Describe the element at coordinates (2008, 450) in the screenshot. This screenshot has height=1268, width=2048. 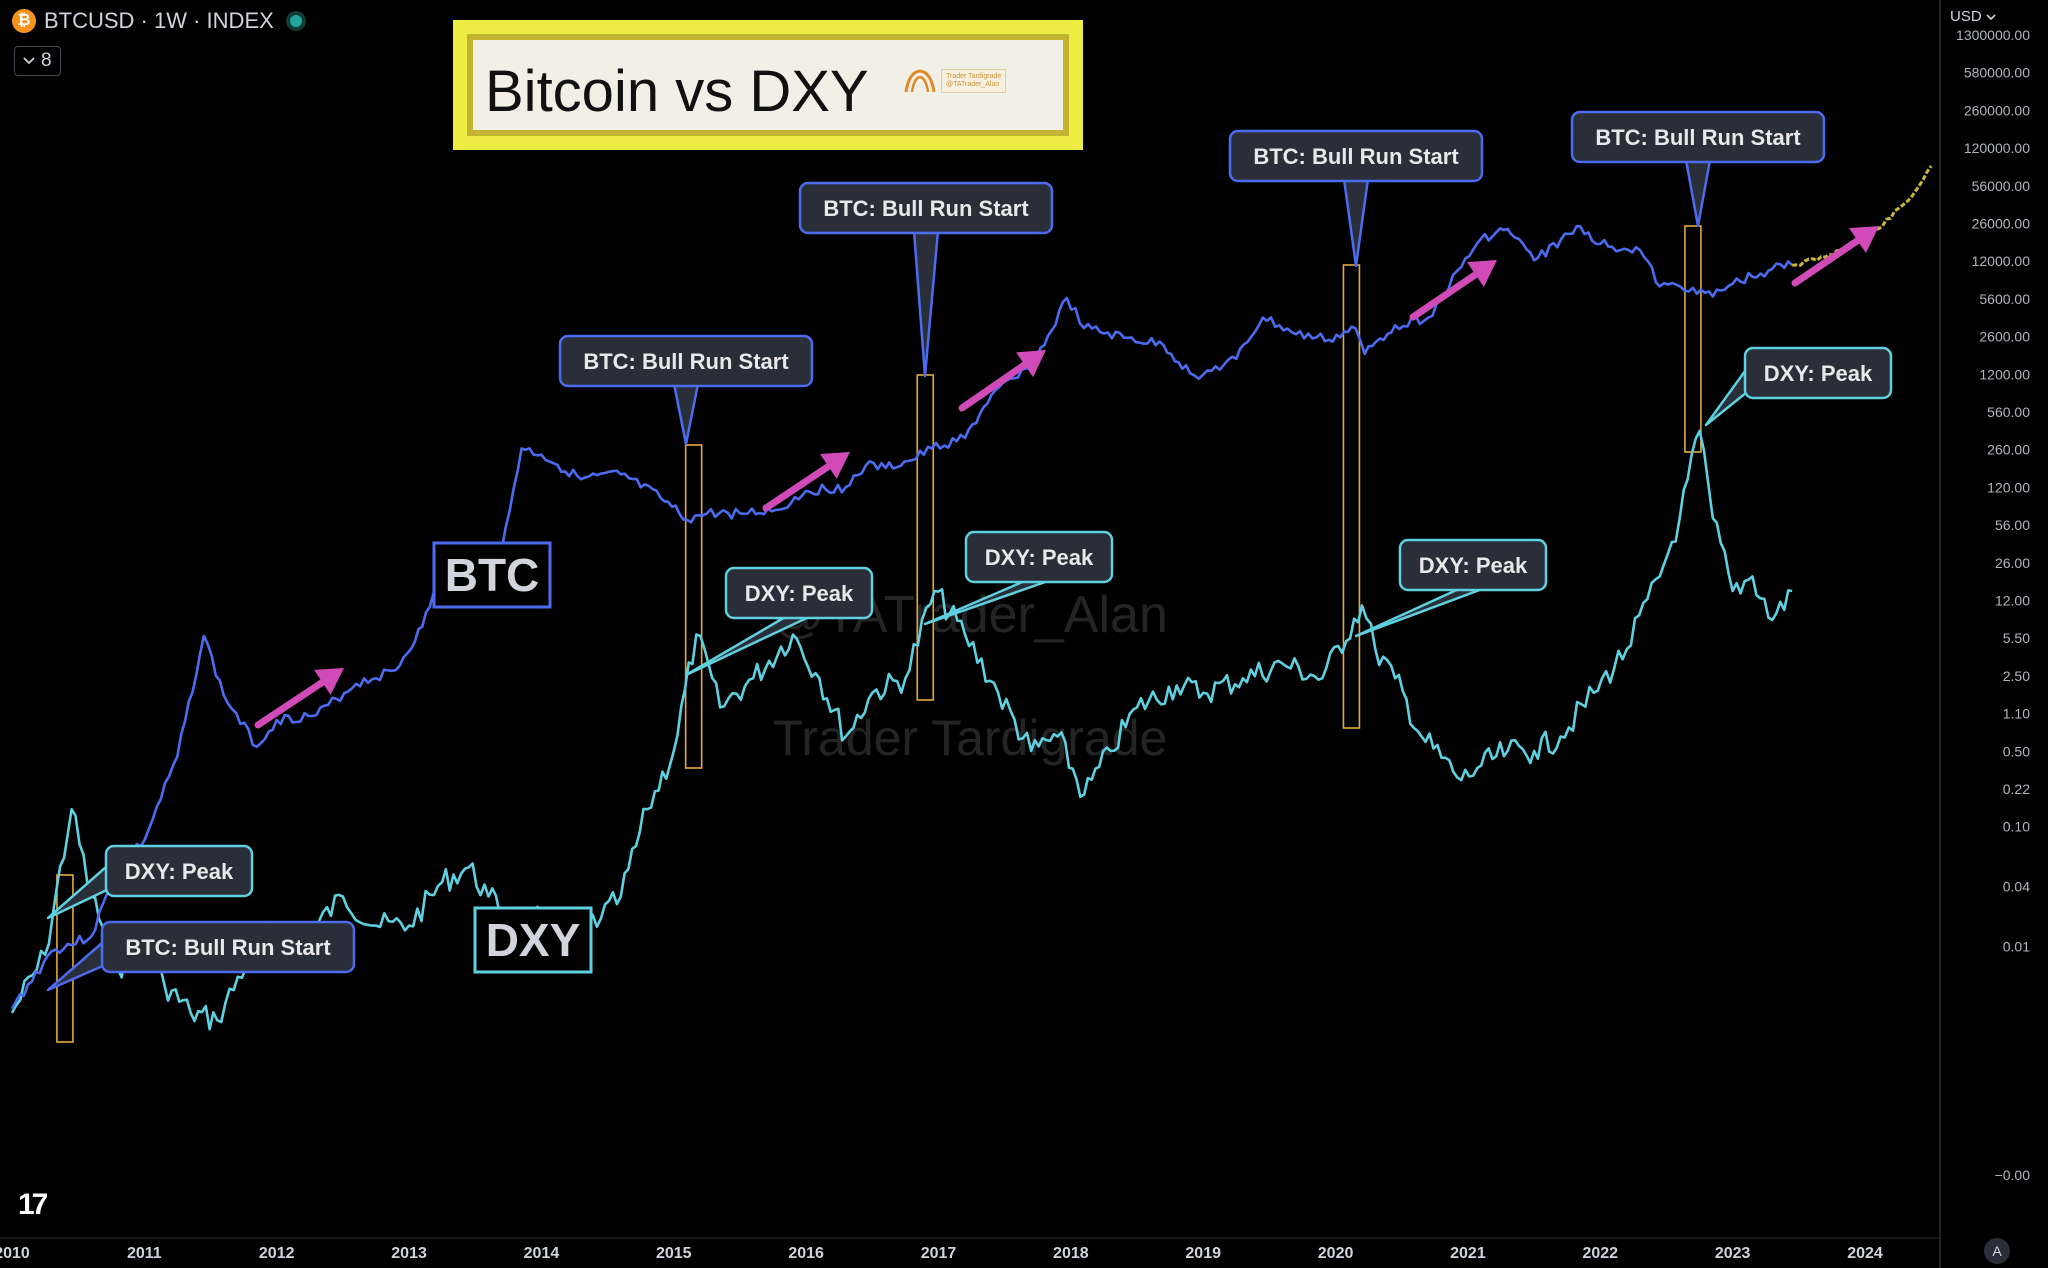
I see `y-tick-label: 260.00` at that location.